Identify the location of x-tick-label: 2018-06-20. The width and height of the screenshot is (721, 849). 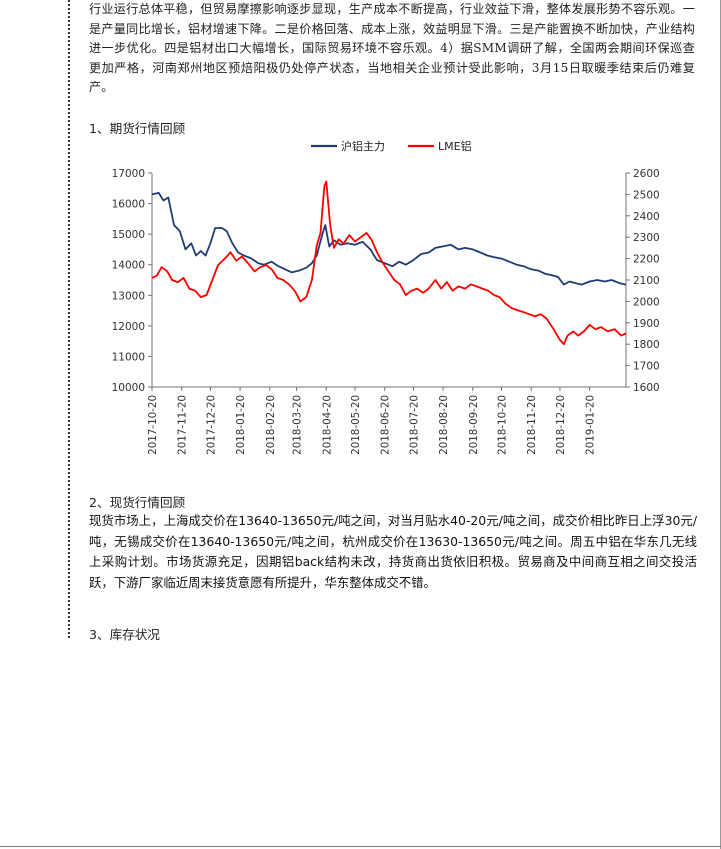
(386, 425).